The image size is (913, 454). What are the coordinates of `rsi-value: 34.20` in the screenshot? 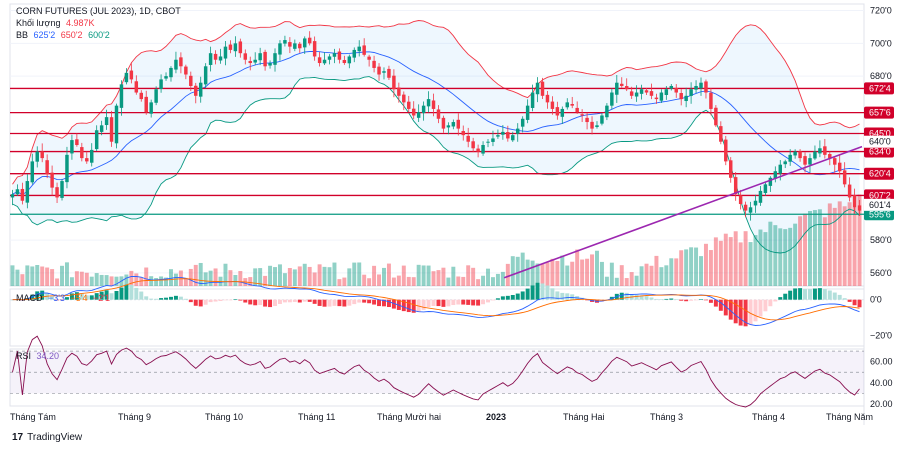 It's located at (48, 356).